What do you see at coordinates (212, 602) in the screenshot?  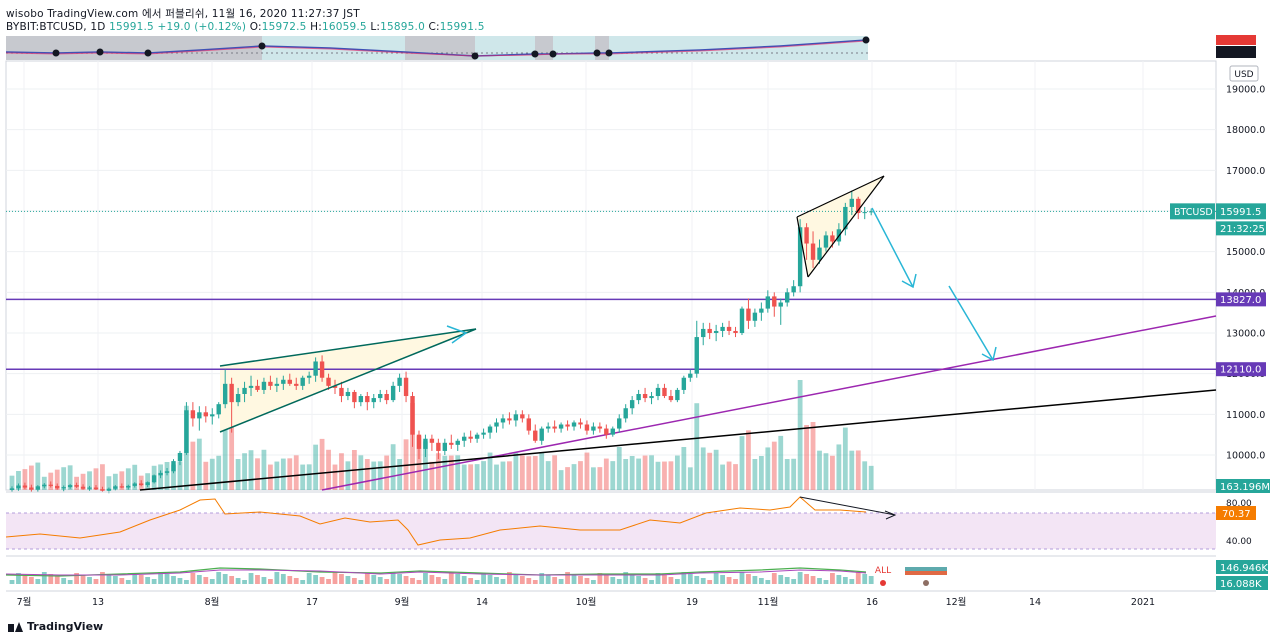 I see `time-tick-label: 8월` at bounding box center [212, 602].